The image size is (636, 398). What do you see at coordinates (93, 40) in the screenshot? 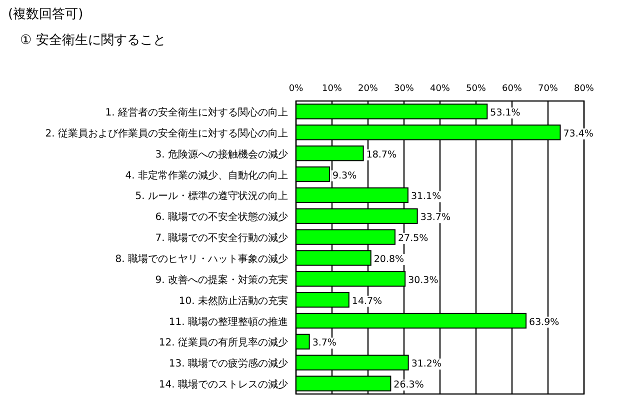
I see `subtitle: ① 安全衛生に関すること` at bounding box center [93, 40].